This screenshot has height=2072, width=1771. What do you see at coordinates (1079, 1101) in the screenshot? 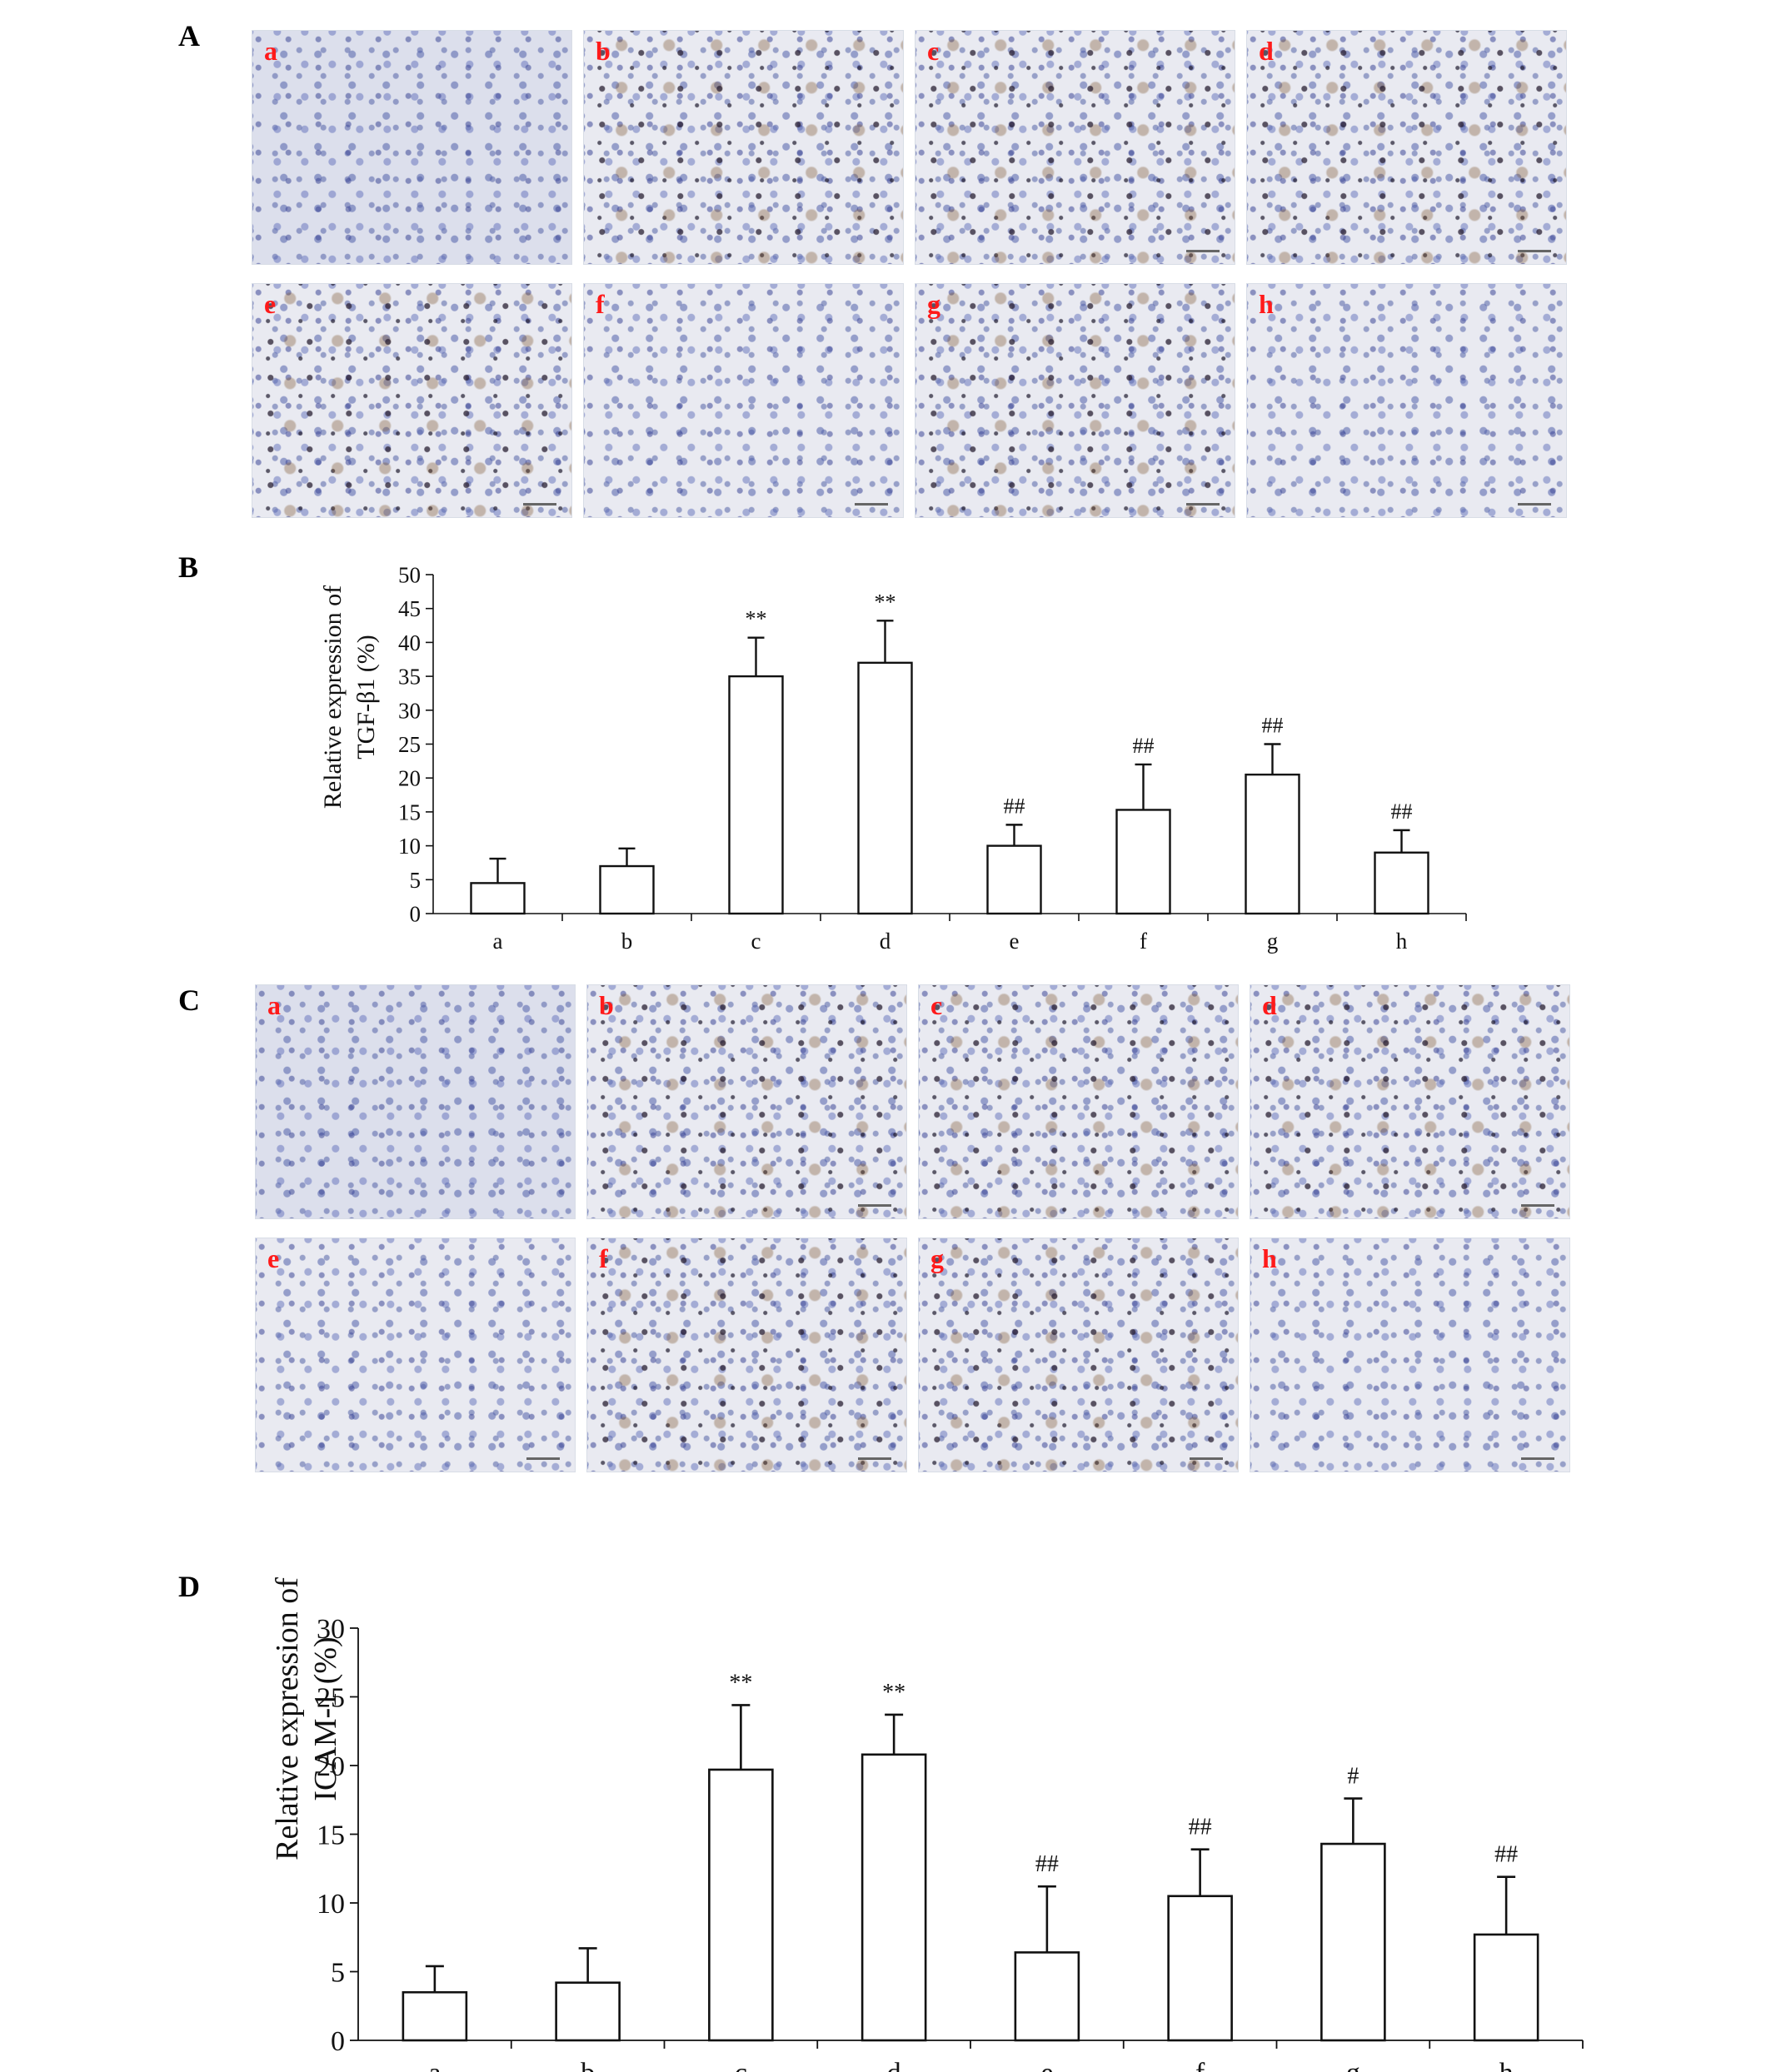
I see `micrograph-c-c: c` at bounding box center [1079, 1101].